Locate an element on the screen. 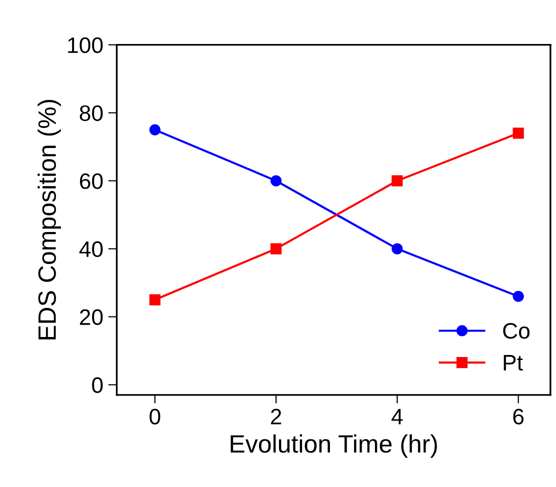  y-tick-label: 100 is located at coordinates (85, 45).